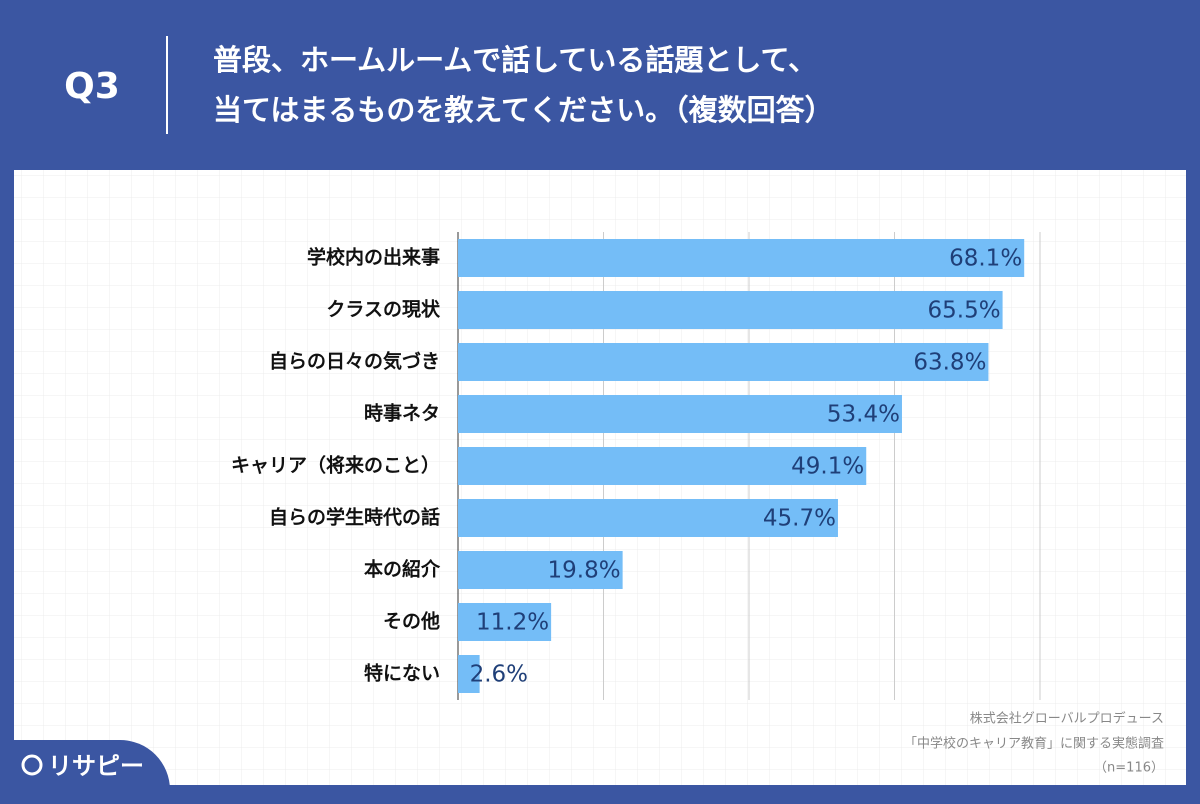  Describe the element at coordinates (827, 467) in the screenshot. I see `value-label: 49.1%` at that location.